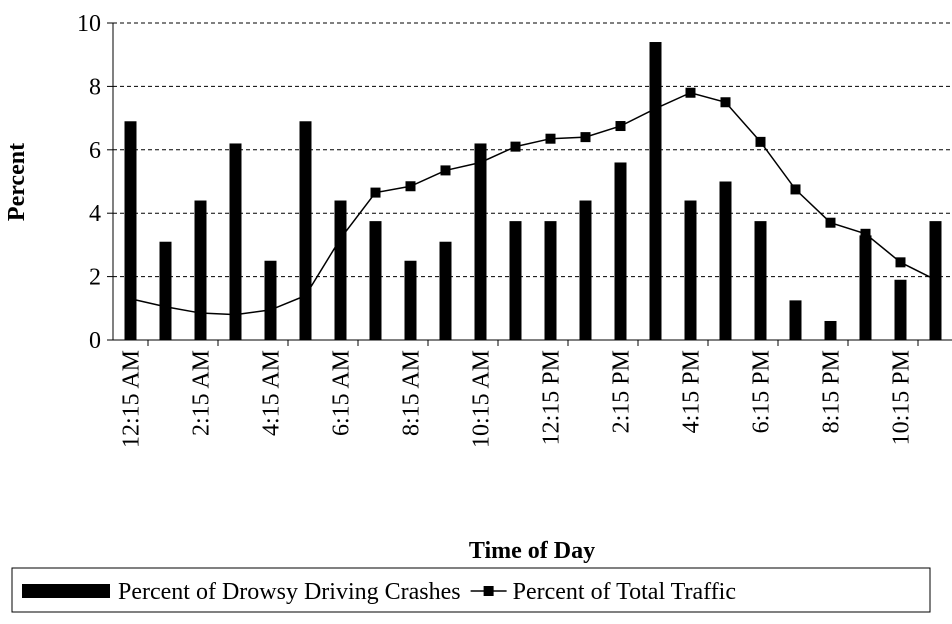 This screenshot has height=624, width=952. Describe the element at coordinates (95, 278) in the screenshot. I see `y-tick-label: 2` at that location.